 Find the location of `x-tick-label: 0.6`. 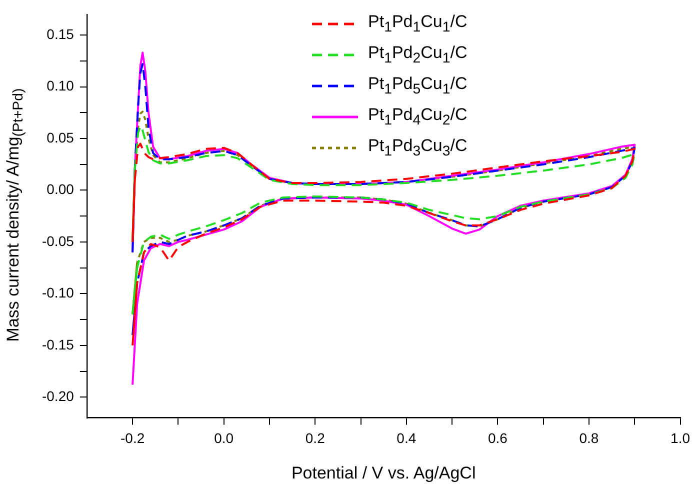

x-tick-label: 0.6 is located at coordinates (498, 438).